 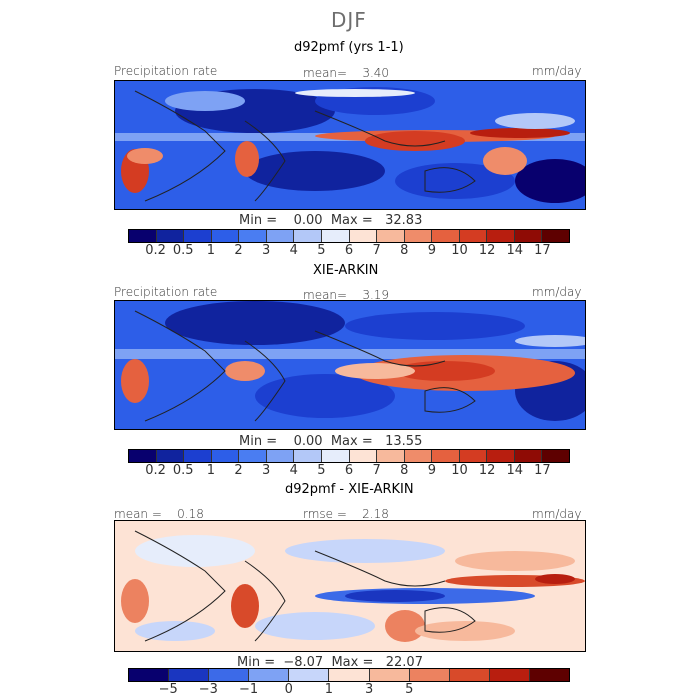 I want to click on panel2-title: XIE-ARKIN, so click(x=346, y=270).